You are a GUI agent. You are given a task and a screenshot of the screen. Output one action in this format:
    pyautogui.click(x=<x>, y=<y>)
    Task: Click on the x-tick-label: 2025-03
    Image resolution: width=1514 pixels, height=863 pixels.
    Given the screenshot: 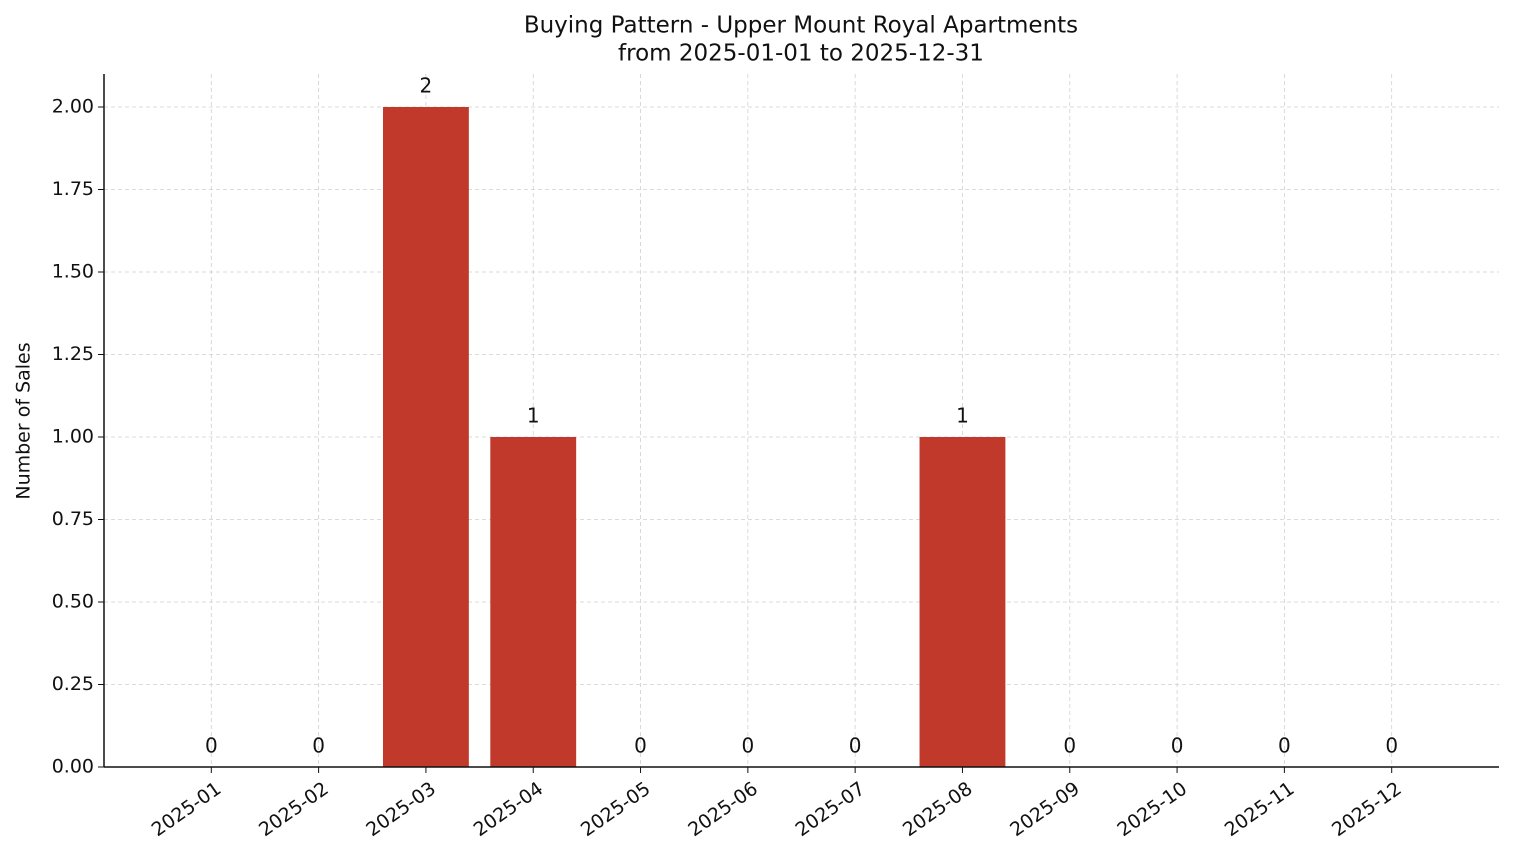 What is the action you would take?
    pyautogui.click(x=401, y=810)
    